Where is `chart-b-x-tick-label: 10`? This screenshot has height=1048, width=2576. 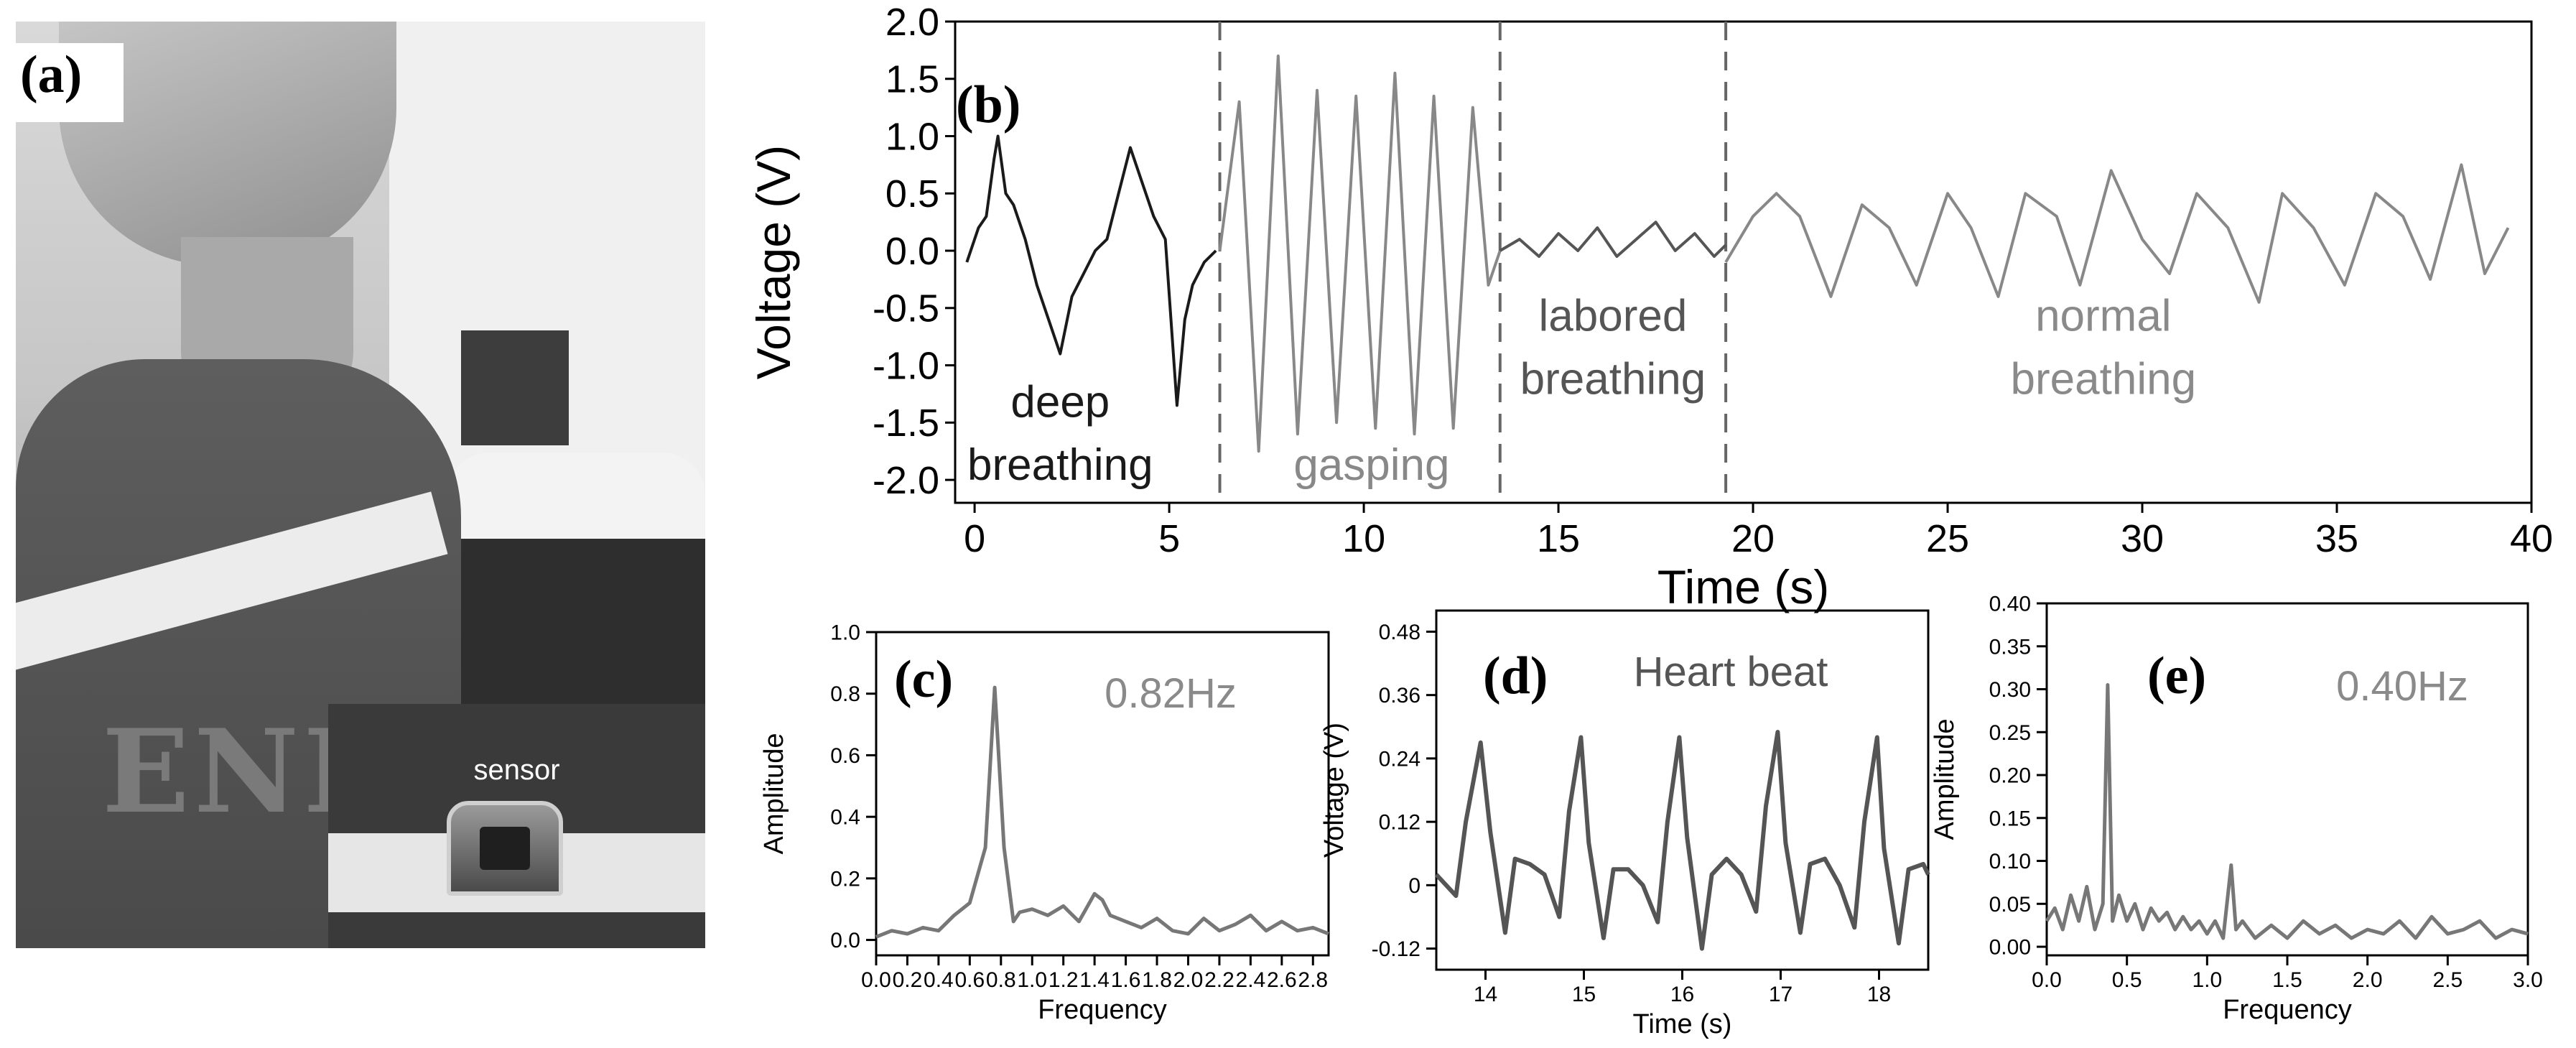 chart-b-x-tick-label: 10 is located at coordinates (1363, 538).